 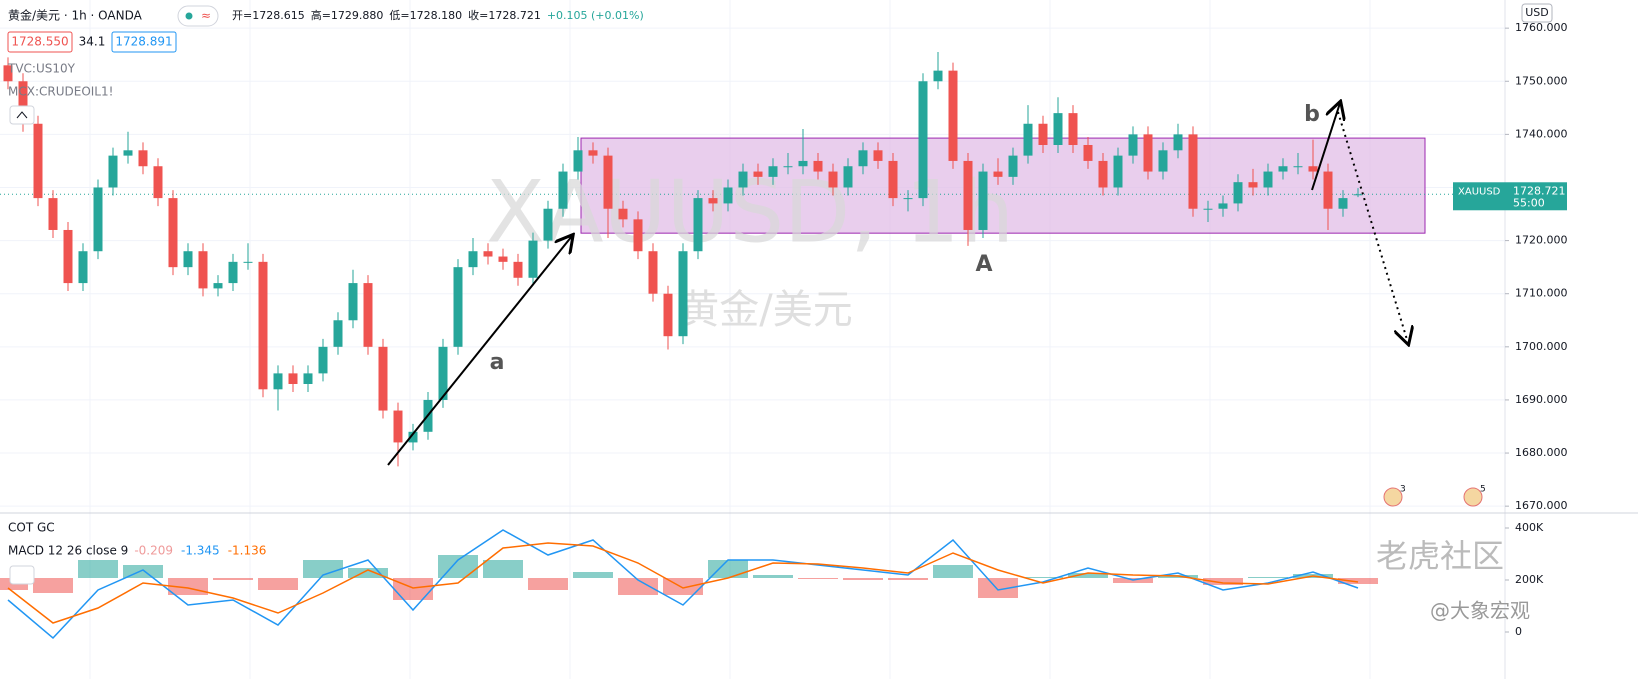 What do you see at coordinates (1312, 114) in the screenshot?
I see `wave-label: b` at bounding box center [1312, 114].